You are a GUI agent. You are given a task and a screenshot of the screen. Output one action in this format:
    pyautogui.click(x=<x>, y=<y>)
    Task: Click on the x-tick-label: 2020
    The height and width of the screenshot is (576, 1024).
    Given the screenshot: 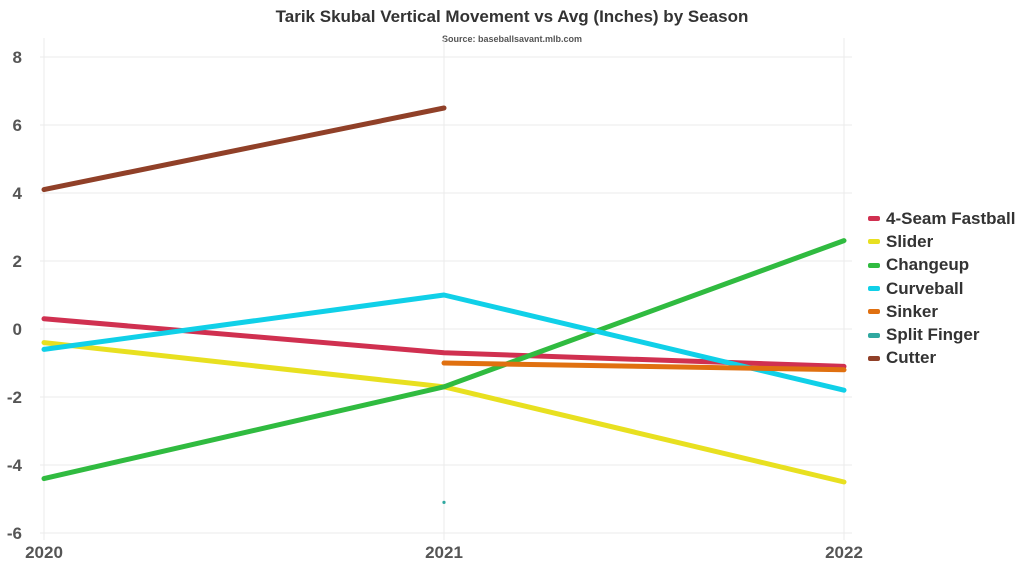 What is the action you would take?
    pyautogui.click(x=44, y=552)
    